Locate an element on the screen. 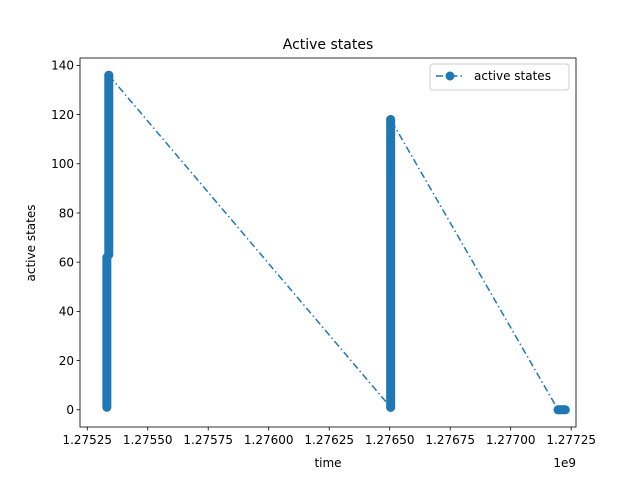  x-tick-label-5: 1.27625 is located at coordinates (329, 440).